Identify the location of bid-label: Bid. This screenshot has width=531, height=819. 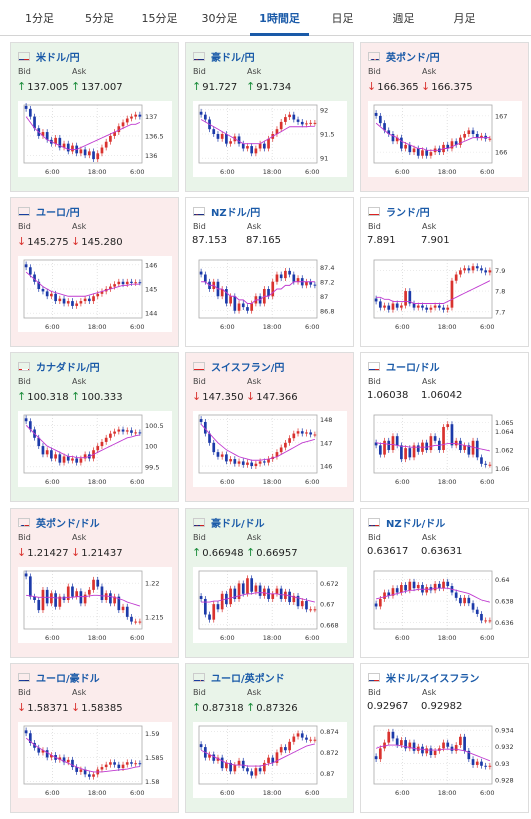
(24, 537).